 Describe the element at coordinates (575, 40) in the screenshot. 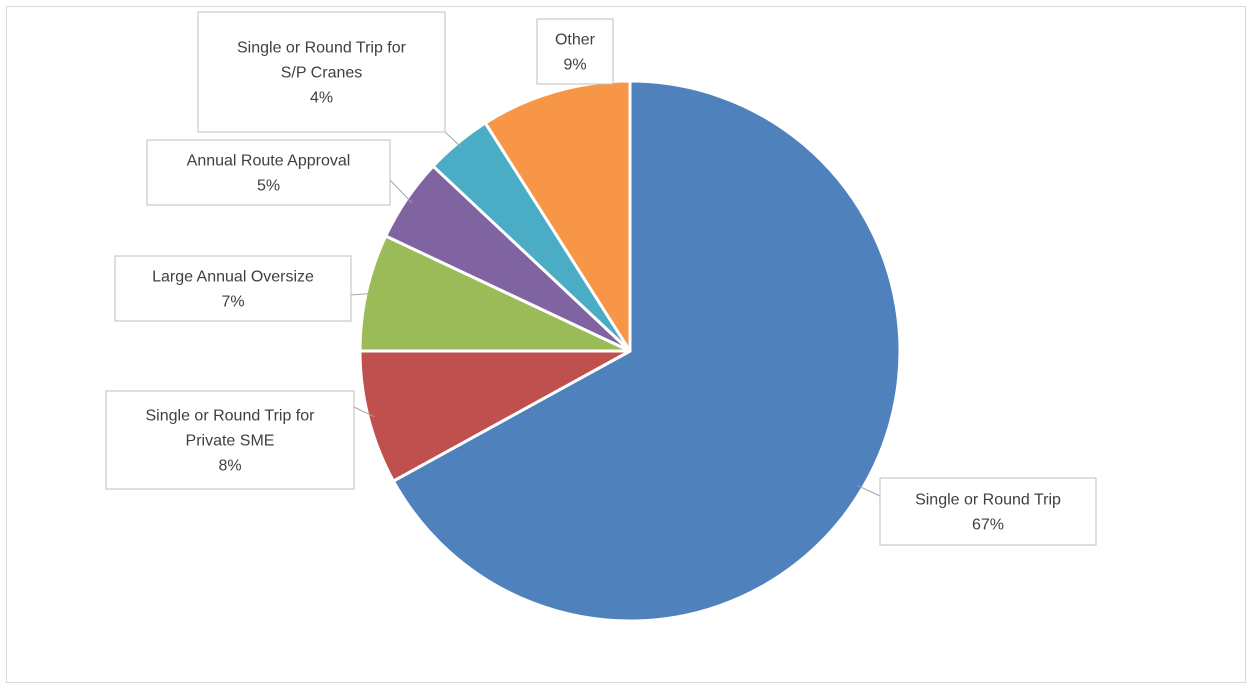

I see `data-label-category: Other` at that location.